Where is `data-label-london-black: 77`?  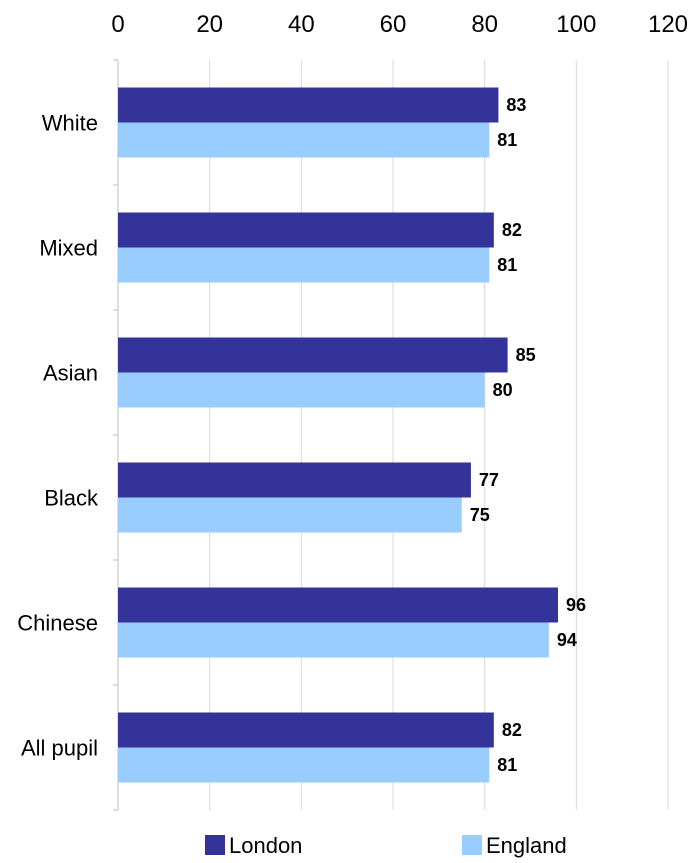
data-label-london-black: 77 is located at coordinates (489, 480).